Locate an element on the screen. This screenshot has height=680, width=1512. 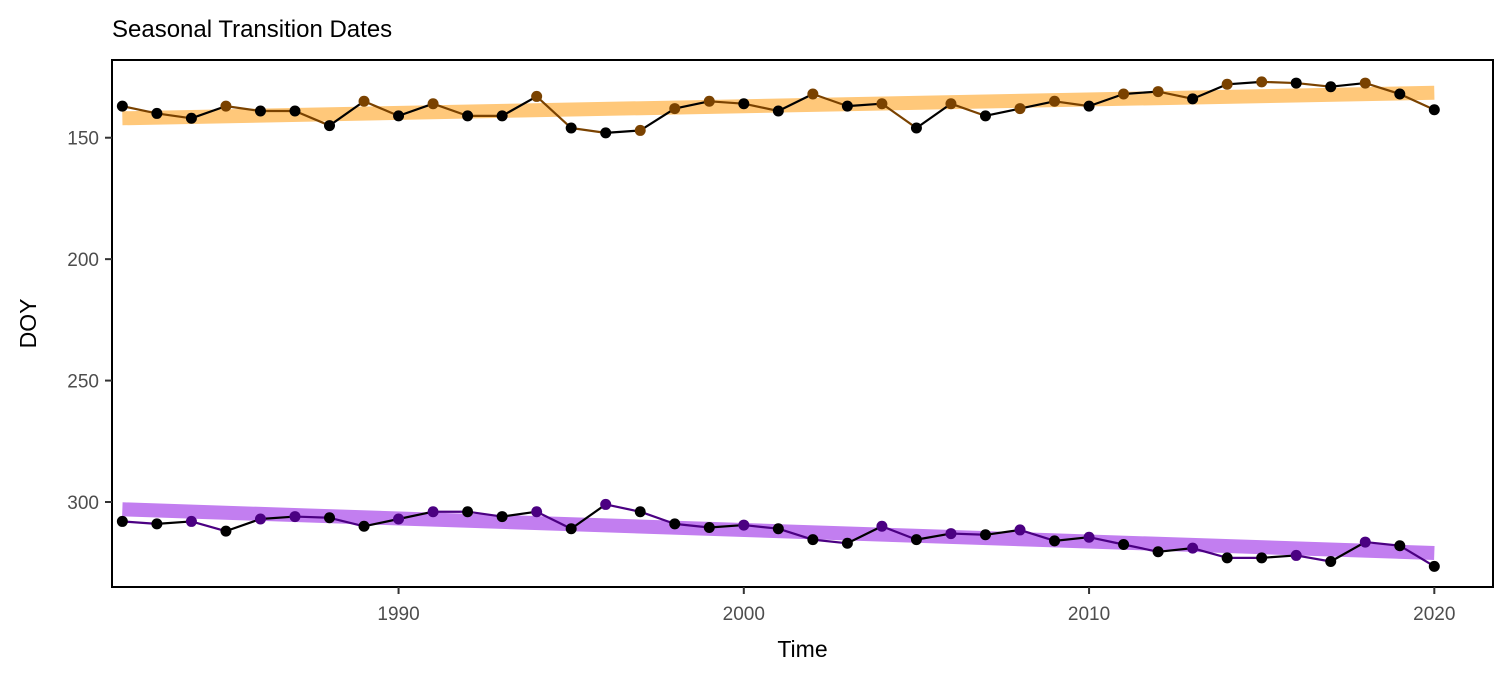
x-tick-label: 2010 is located at coordinates (1089, 614).